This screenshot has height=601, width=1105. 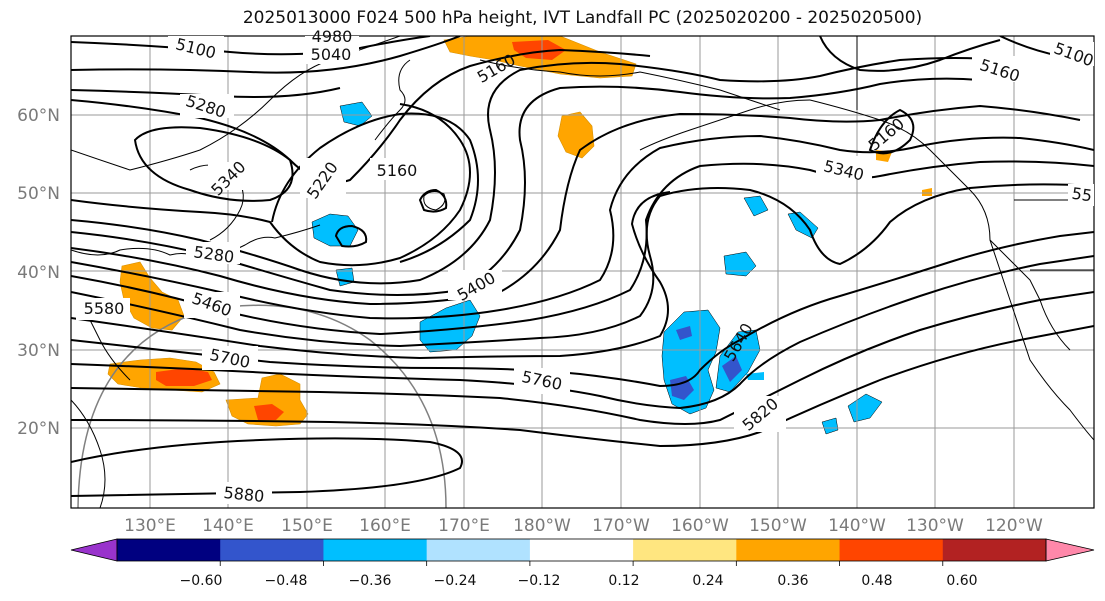 What do you see at coordinates (778, 526) in the screenshot?
I see `lon-label: 150°W` at bounding box center [778, 526].